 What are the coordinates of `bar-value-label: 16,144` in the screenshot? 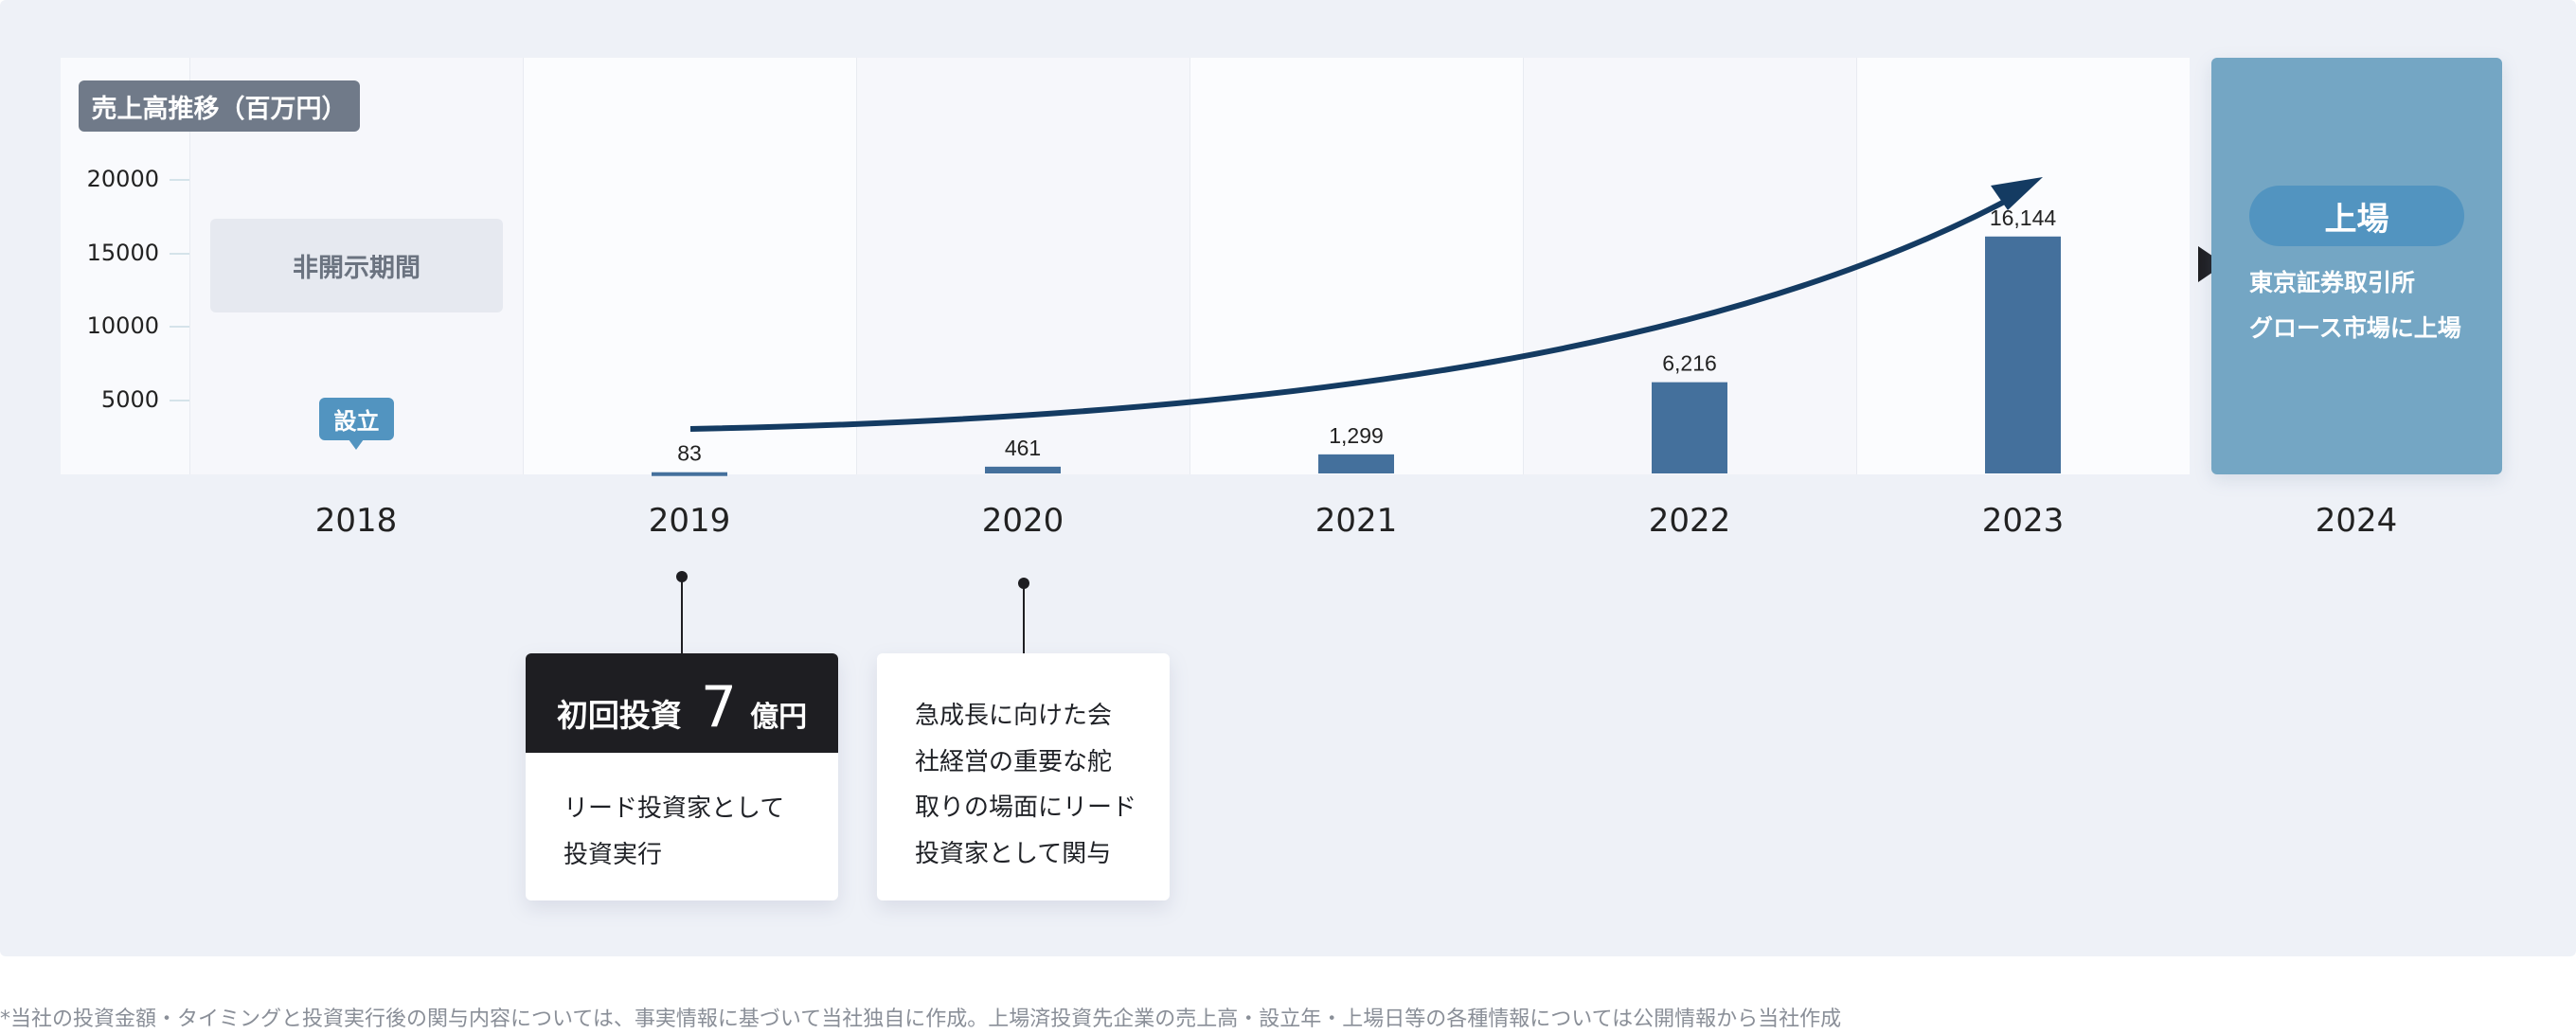 It's located at (2023, 217).